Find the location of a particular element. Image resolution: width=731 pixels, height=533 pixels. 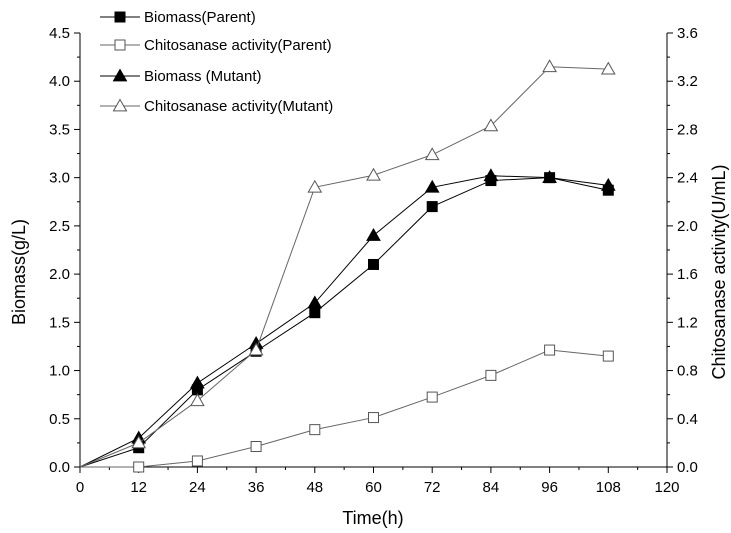

legend-label: Chitosanase activity(Mutant) is located at coordinates (238, 106).